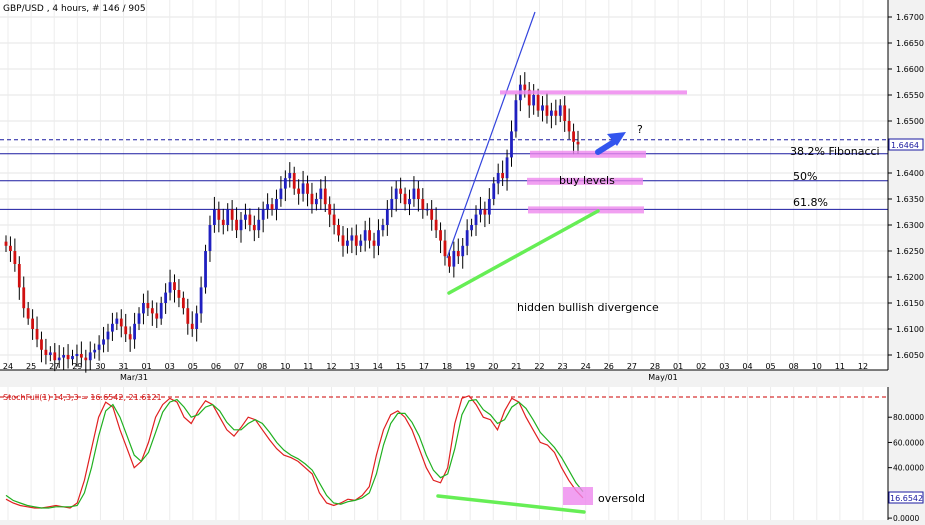  What do you see at coordinates (493, 366) in the screenshot?
I see `time-tick-label: 20` at bounding box center [493, 366].